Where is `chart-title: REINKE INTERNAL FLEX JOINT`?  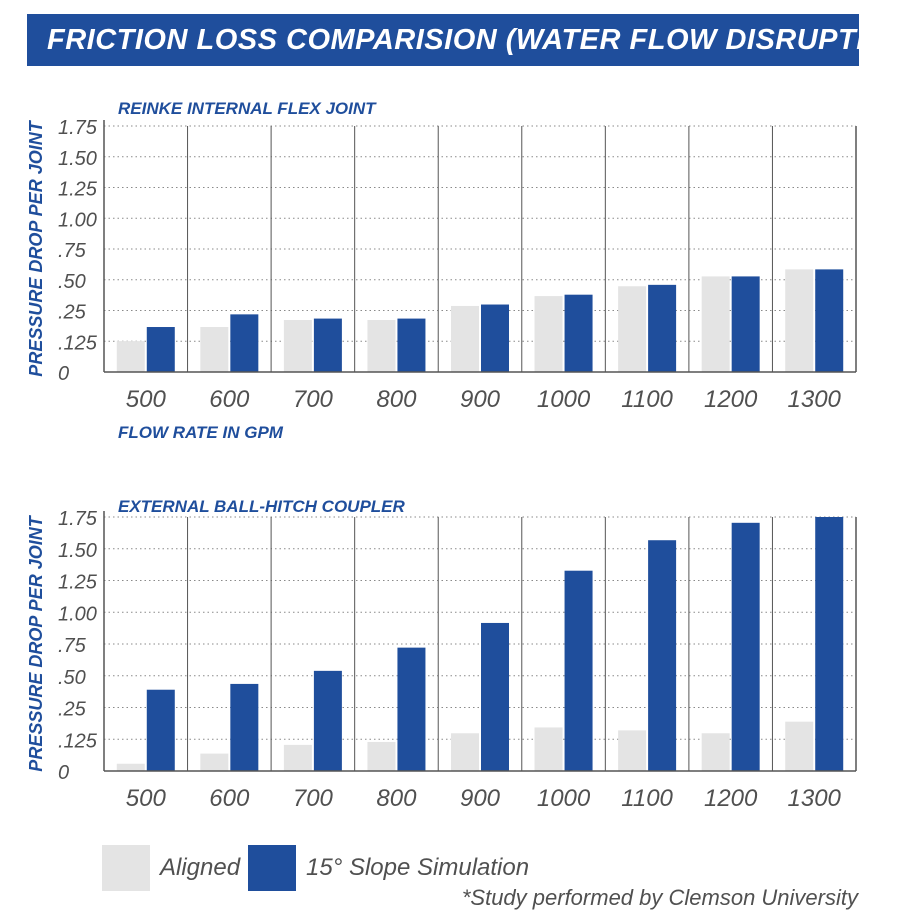
chart-title: REINKE INTERNAL FLEX JOINT is located at coordinates (247, 108).